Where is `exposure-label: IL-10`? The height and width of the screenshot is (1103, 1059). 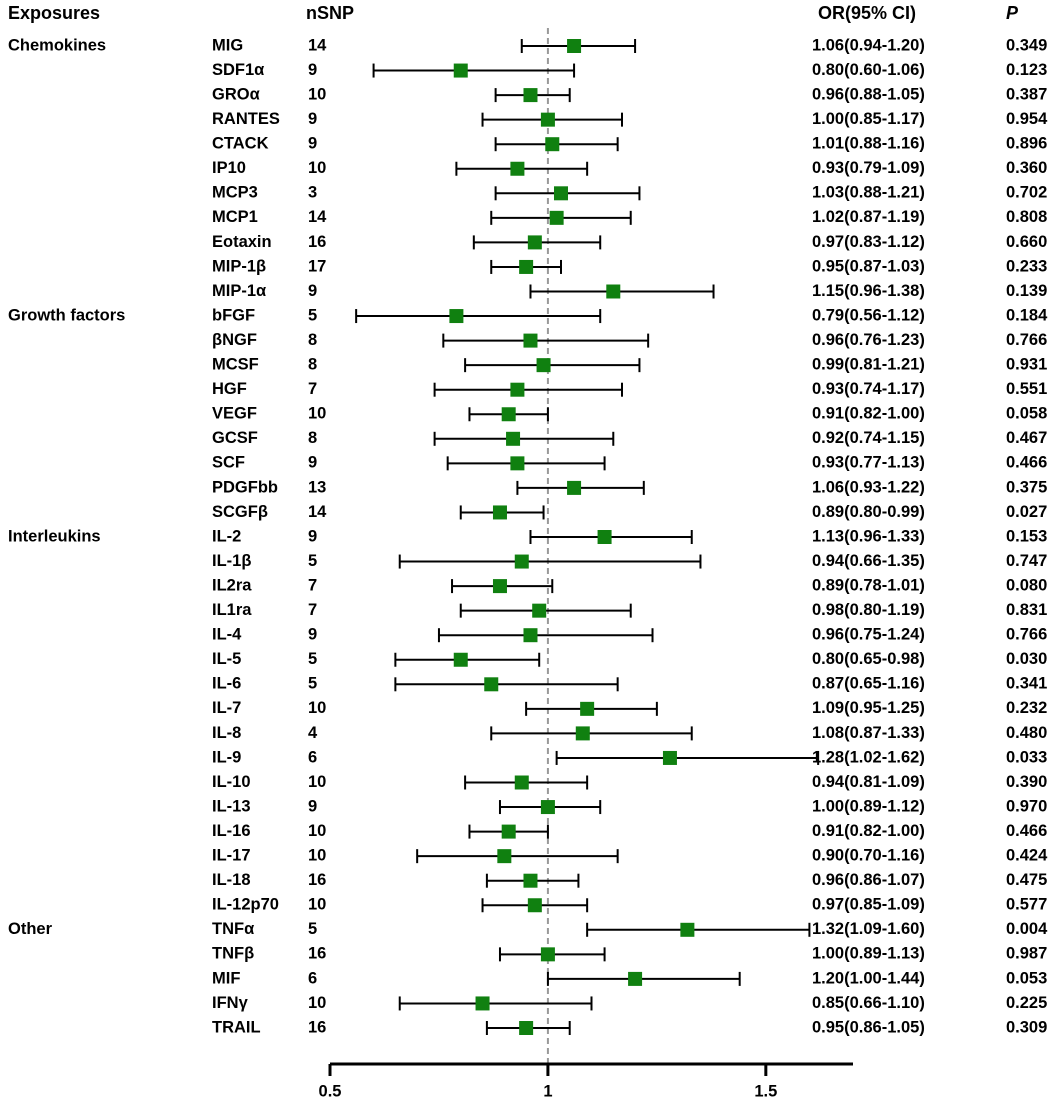 exposure-label: IL-10 is located at coordinates (231, 782).